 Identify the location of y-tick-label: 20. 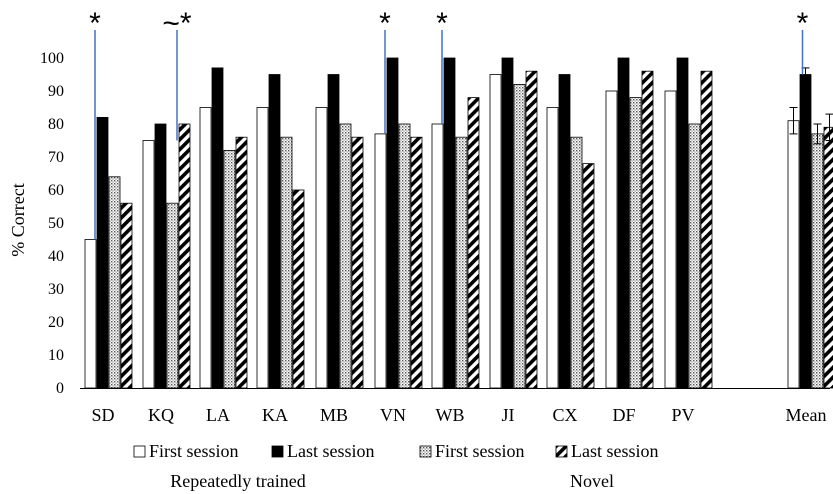
(56, 322).